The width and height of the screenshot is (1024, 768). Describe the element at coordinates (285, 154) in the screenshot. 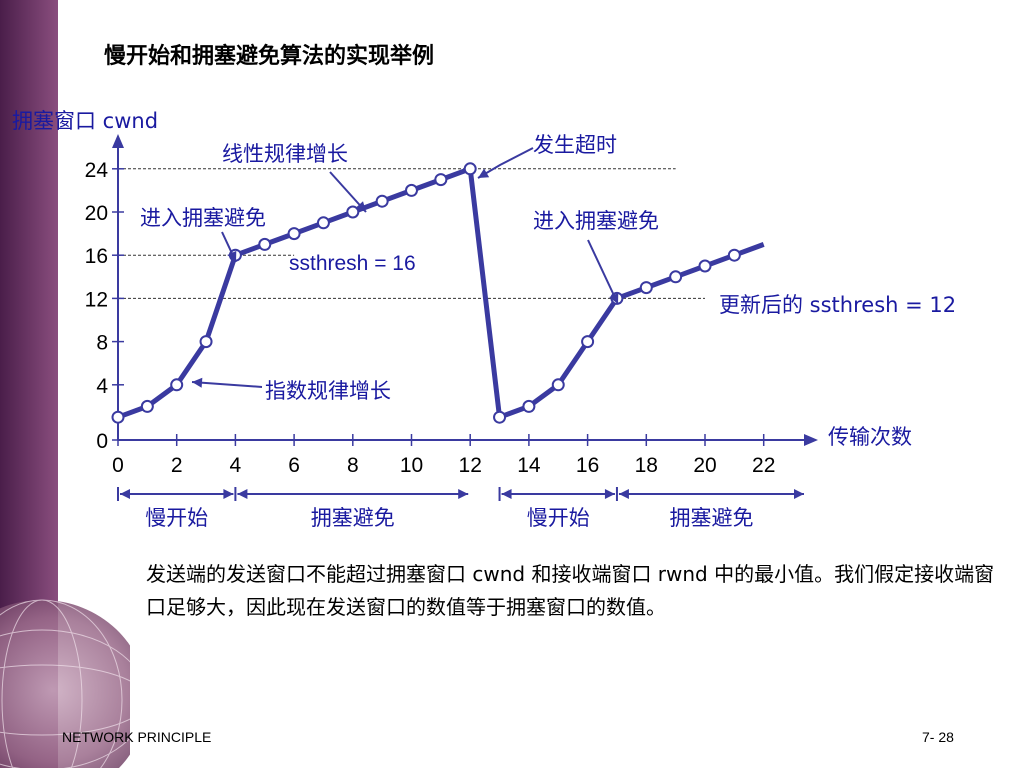

I see `annotation-linear-growth: 线性规律增长` at that location.